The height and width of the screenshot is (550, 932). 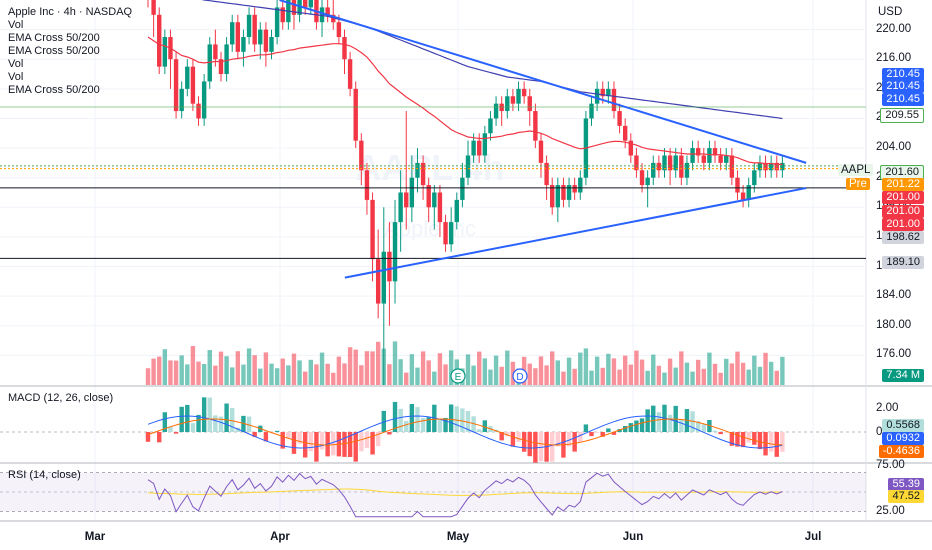 What do you see at coordinates (890, 12) in the screenshot?
I see `currency-label: USD` at bounding box center [890, 12].